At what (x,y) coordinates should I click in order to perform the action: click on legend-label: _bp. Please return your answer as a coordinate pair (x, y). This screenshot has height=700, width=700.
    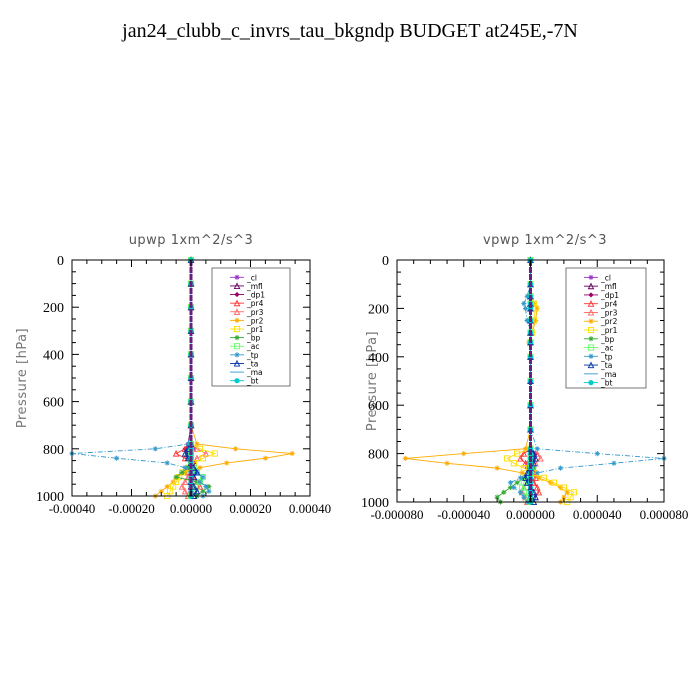
    Looking at the image, I should click on (607, 339).